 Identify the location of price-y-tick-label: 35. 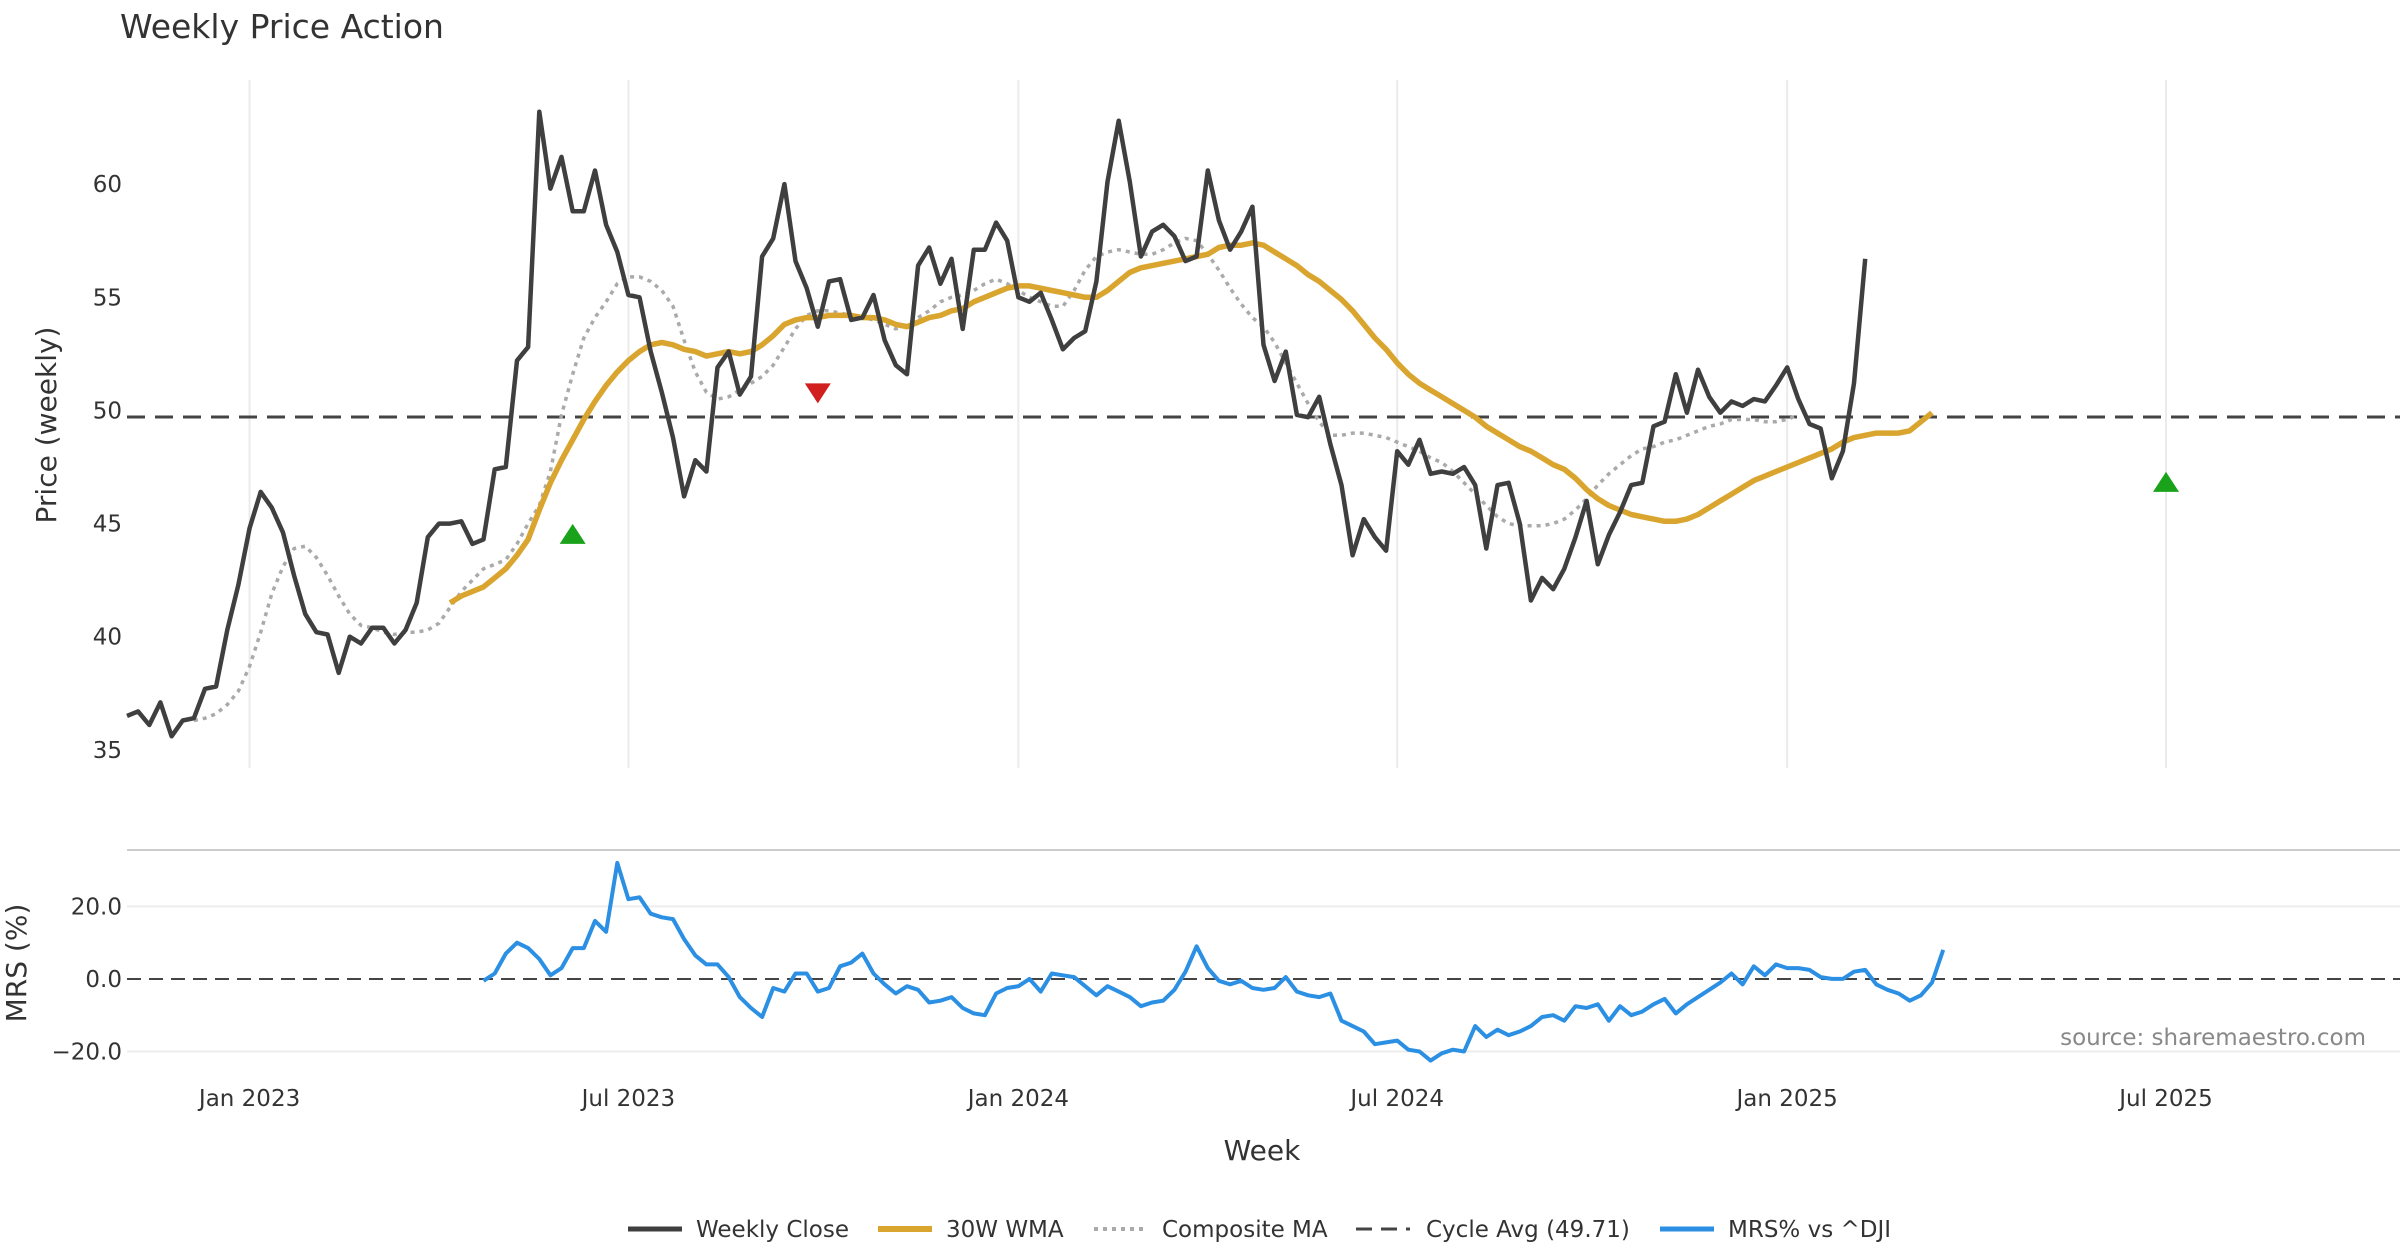
(107, 751).